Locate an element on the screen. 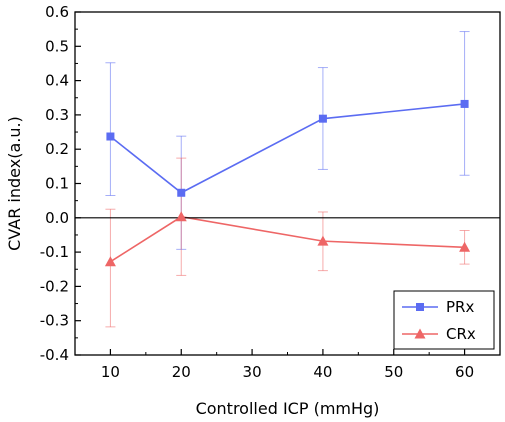 The width and height of the screenshot is (505, 422). y-tick-label: 0.3 is located at coordinates (57, 115).